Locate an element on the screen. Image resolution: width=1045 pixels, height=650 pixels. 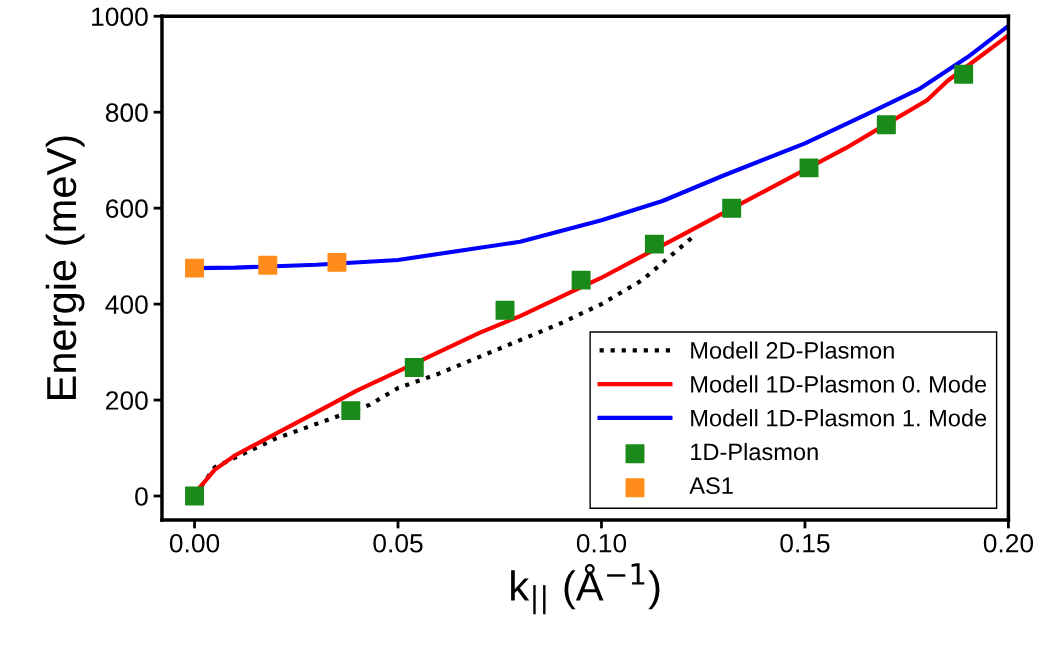
legend-label: 1D-Plasmon is located at coordinates (754, 451).